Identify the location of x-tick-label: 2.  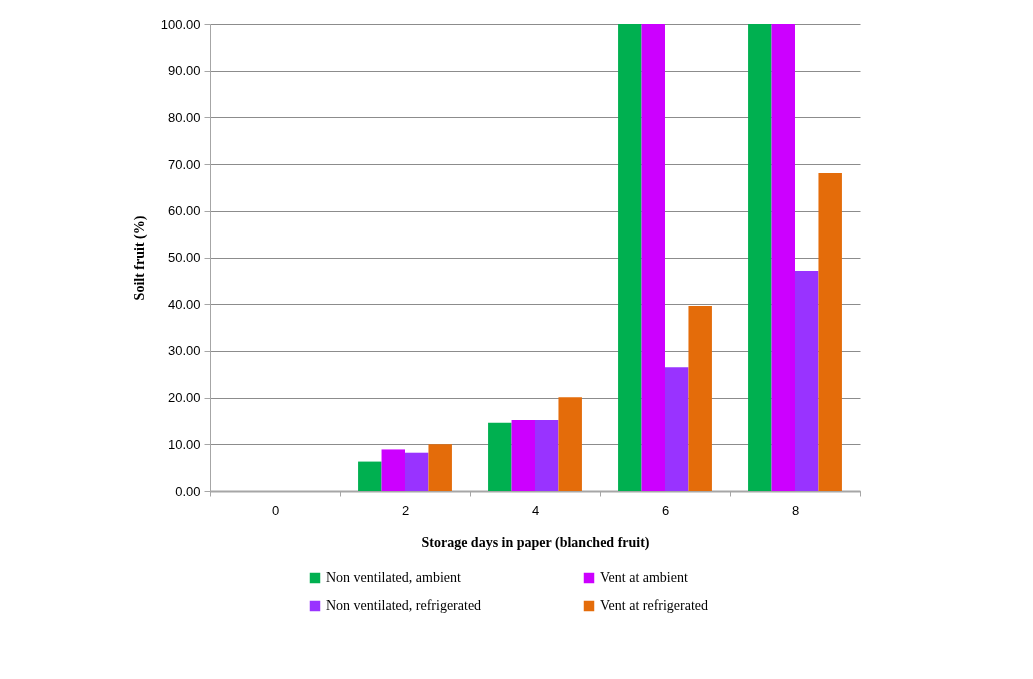
(405, 510).